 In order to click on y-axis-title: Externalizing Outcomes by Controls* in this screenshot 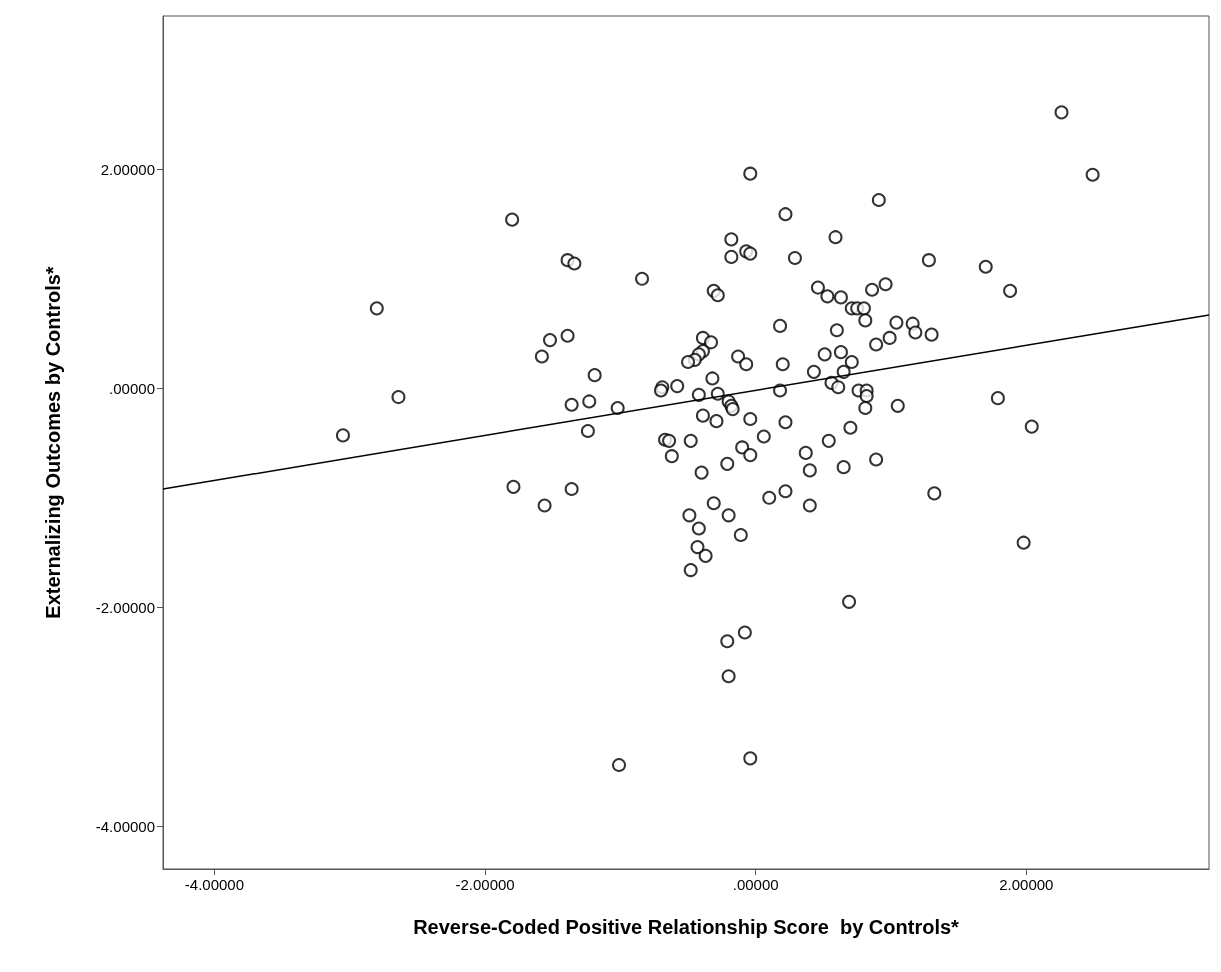, I will do `click(53, 442)`.